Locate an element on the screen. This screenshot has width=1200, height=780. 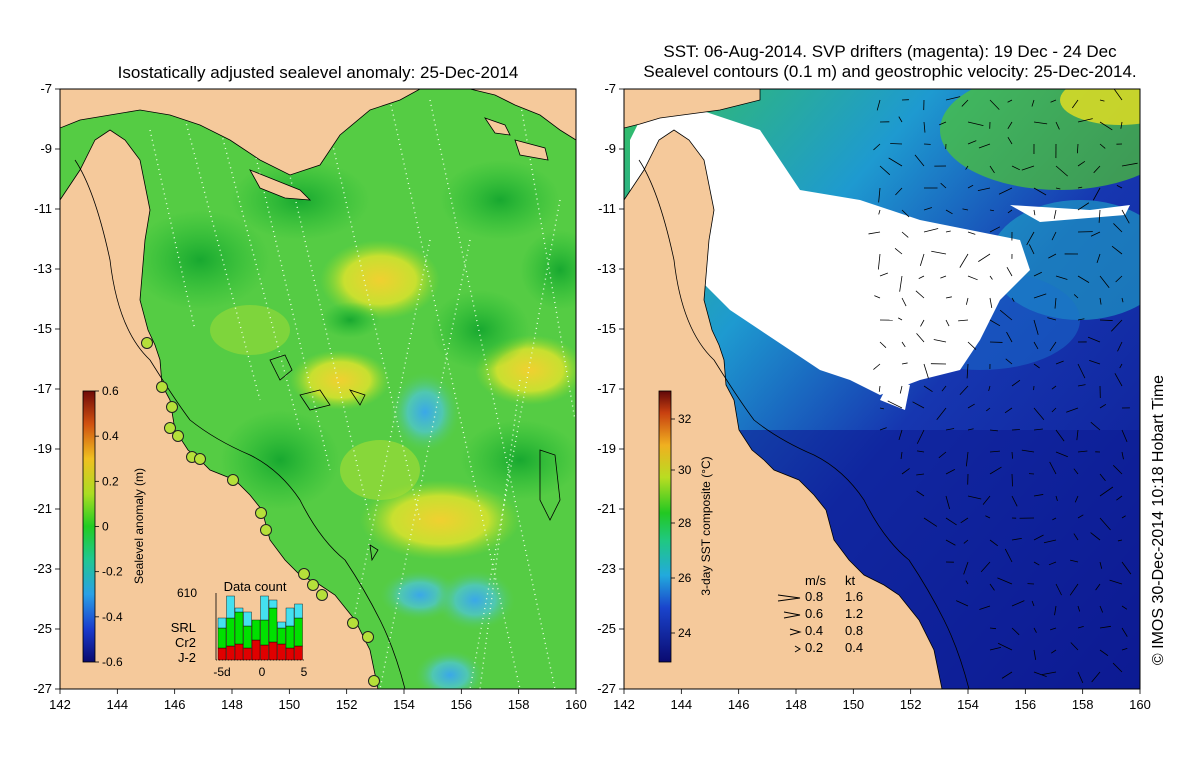
lat-tick-label: -27 is located at coordinates (42, 688).